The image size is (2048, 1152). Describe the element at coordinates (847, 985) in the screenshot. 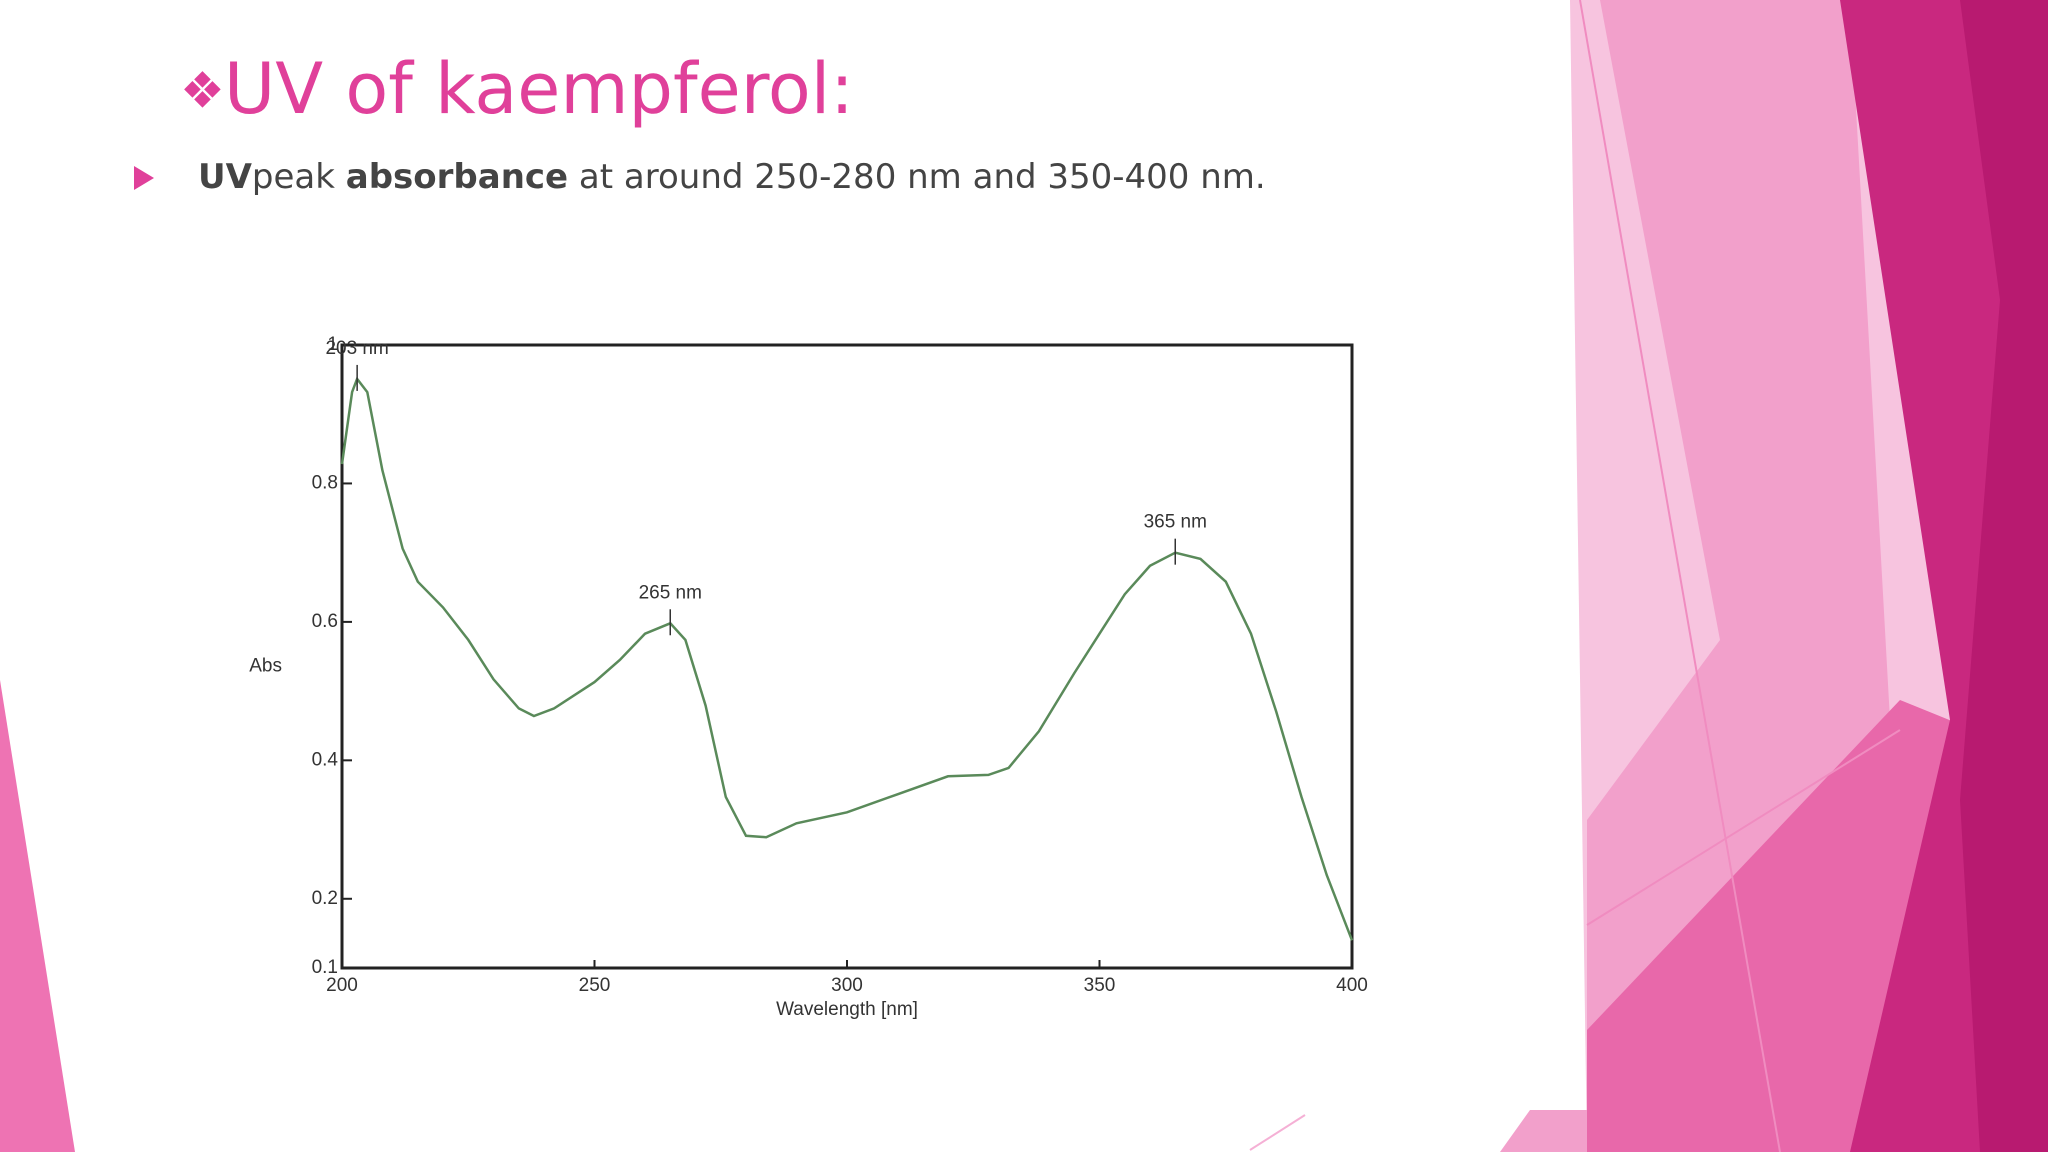

I see `x-tick-label: 300` at that location.